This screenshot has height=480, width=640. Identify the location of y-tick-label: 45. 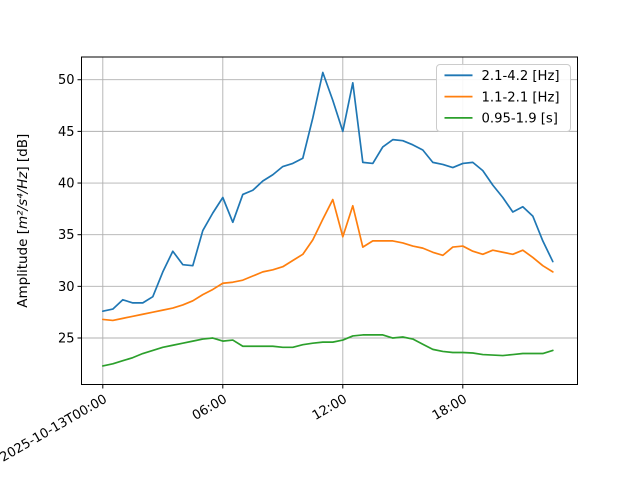
(66, 132).